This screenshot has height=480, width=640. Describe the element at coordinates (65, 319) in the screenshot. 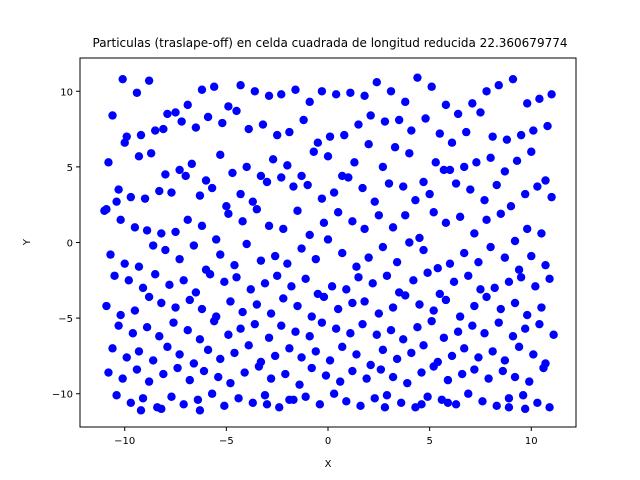

I see `y-tick-label: −5` at that location.